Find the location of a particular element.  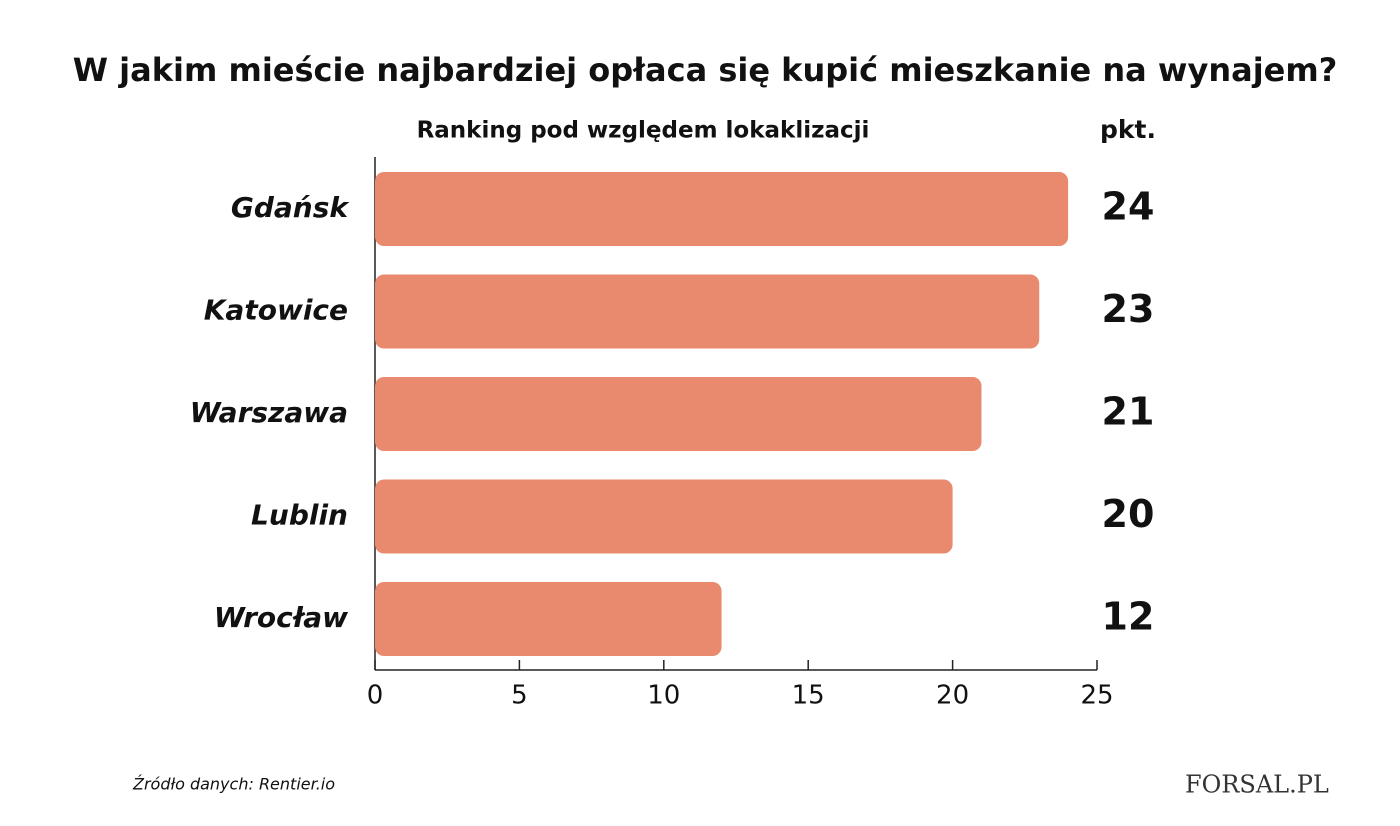

category-label: Gdańsk is located at coordinates (291, 207).